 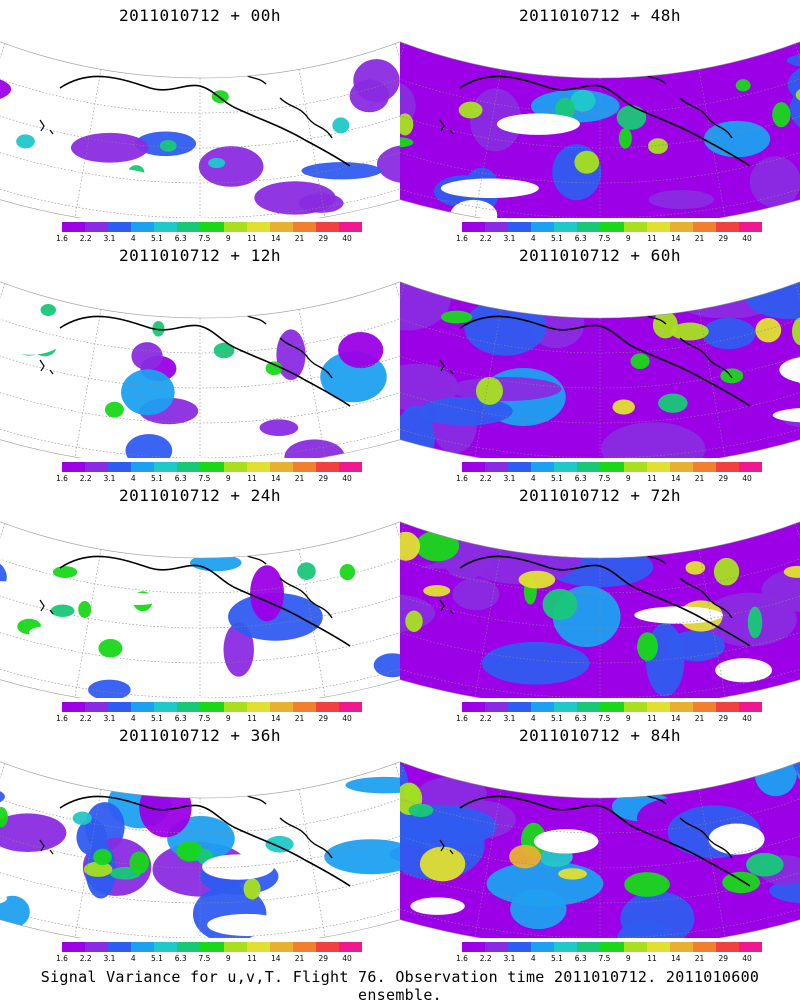 I want to click on colorbar-36h, so click(x=212, y=947).